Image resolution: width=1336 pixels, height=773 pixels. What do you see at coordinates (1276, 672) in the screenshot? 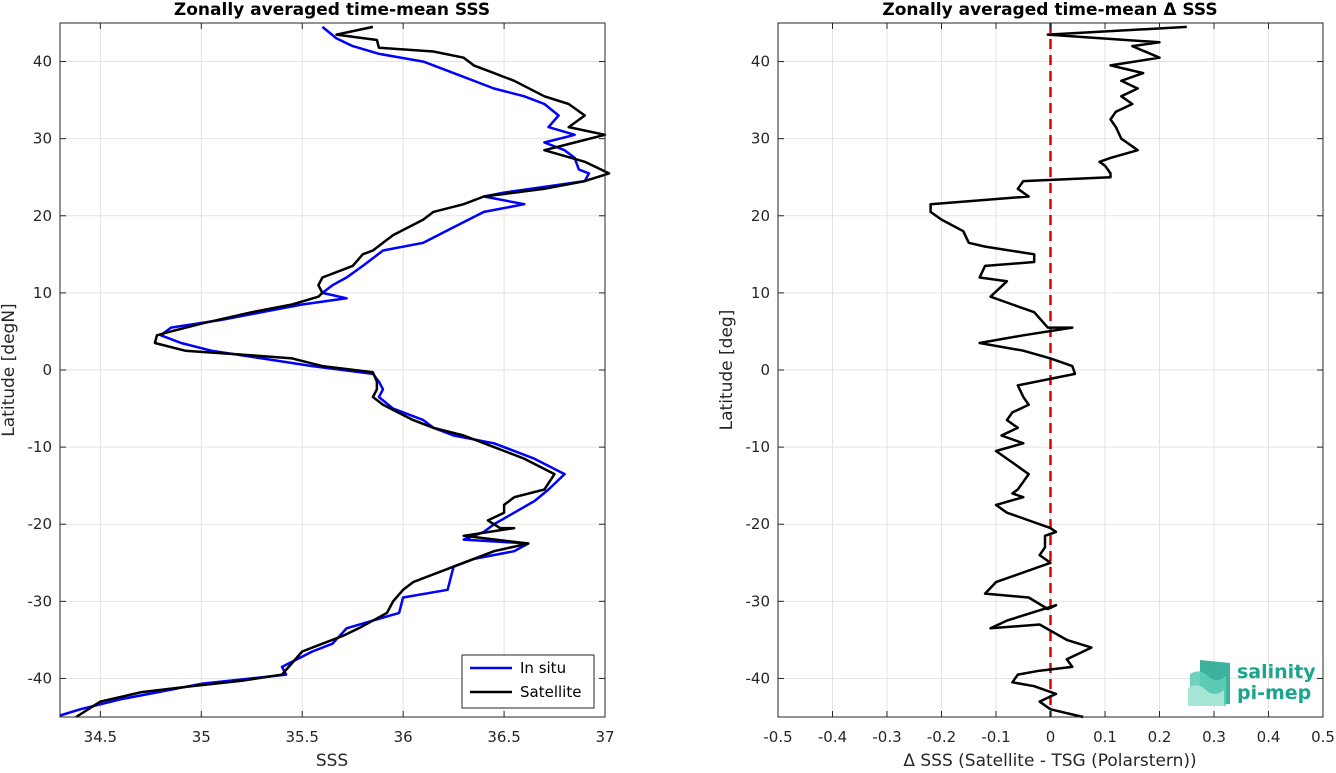
I see `logo-text-salinity: salinity` at bounding box center [1276, 672].